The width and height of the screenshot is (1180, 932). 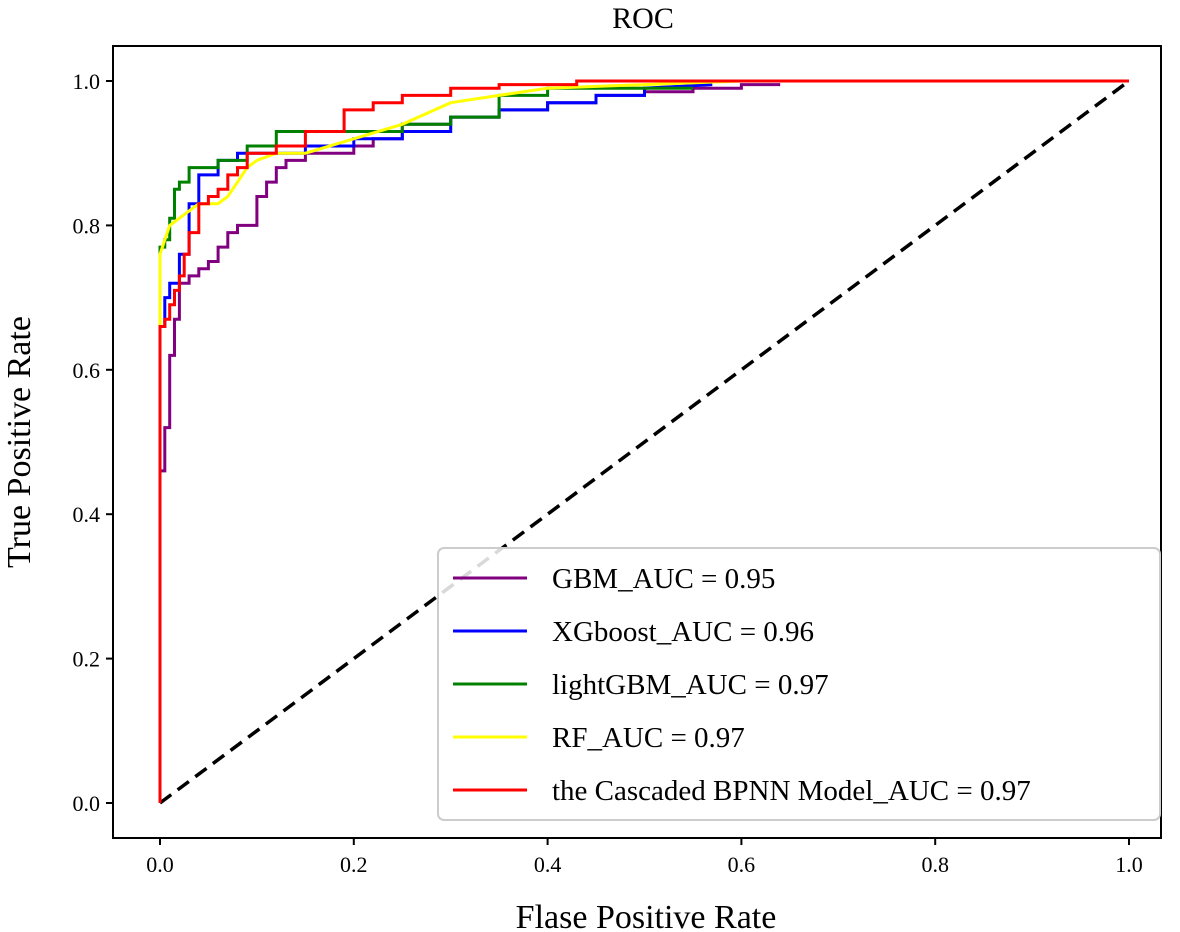 What do you see at coordinates (646, 915) in the screenshot?
I see `x-axis-label: Flase Positive Rate` at bounding box center [646, 915].